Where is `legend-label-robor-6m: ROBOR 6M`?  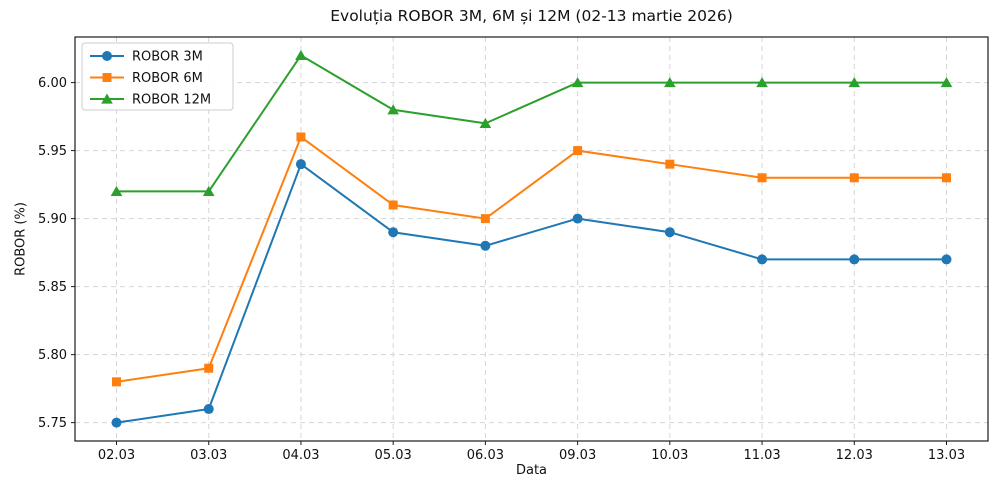
legend-label-robor-6m: ROBOR 6M is located at coordinates (167, 78).